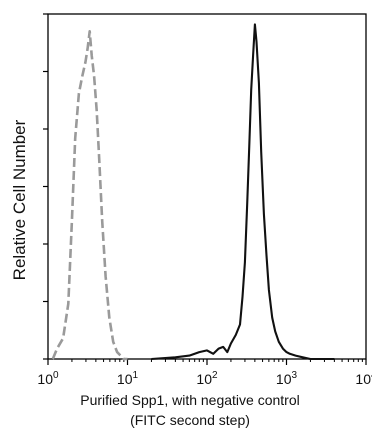 The image size is (372, 432). Describe the element at coordinates (128, 378) in the screenshot. I see `x-tick-label-1: 10¹` at that location.